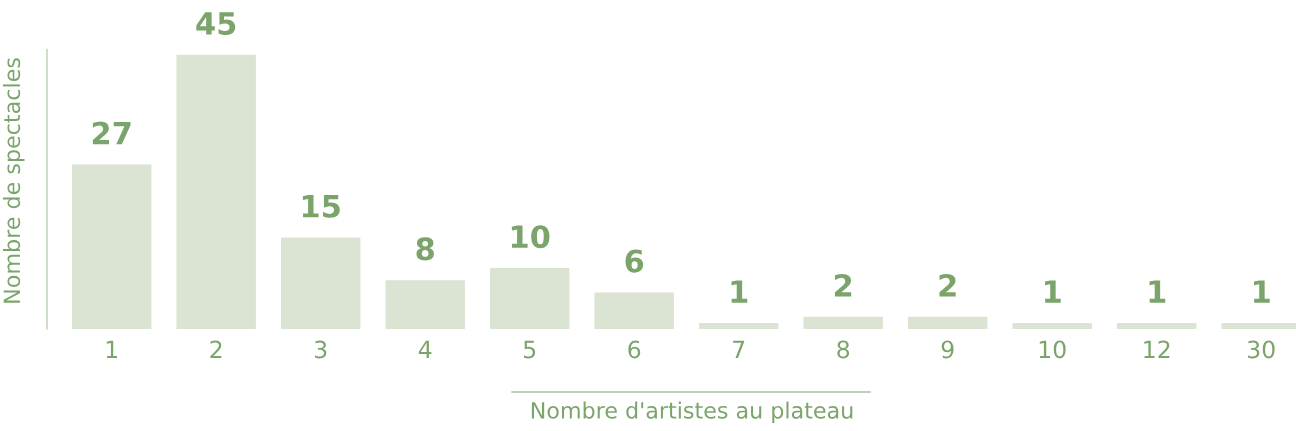  I want to click on x-tick-label: 8, so click(843, 349).